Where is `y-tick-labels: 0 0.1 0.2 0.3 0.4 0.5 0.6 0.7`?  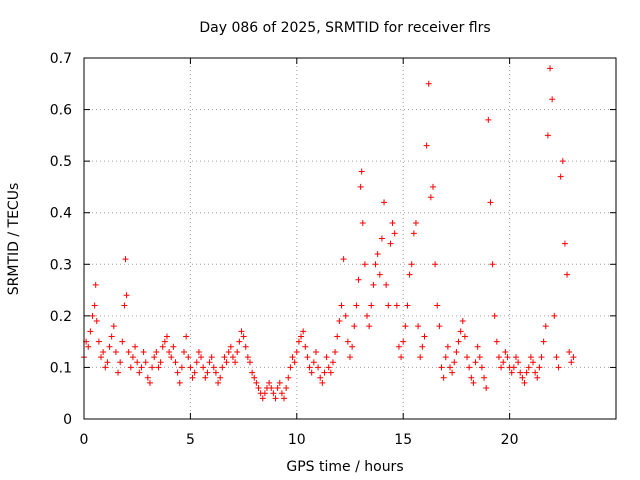 y-tick-labels: 0 0.1 0.2 0.3 0.4 0.5 0.6 0.7 is located at coordinates (61, 239).